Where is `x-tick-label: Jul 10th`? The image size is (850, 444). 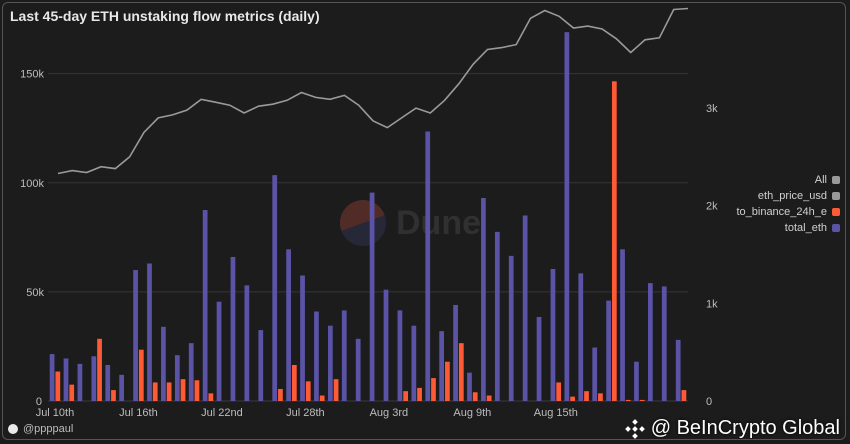 x-tick-label: Jul 10th is located at coordinates (55, 413).